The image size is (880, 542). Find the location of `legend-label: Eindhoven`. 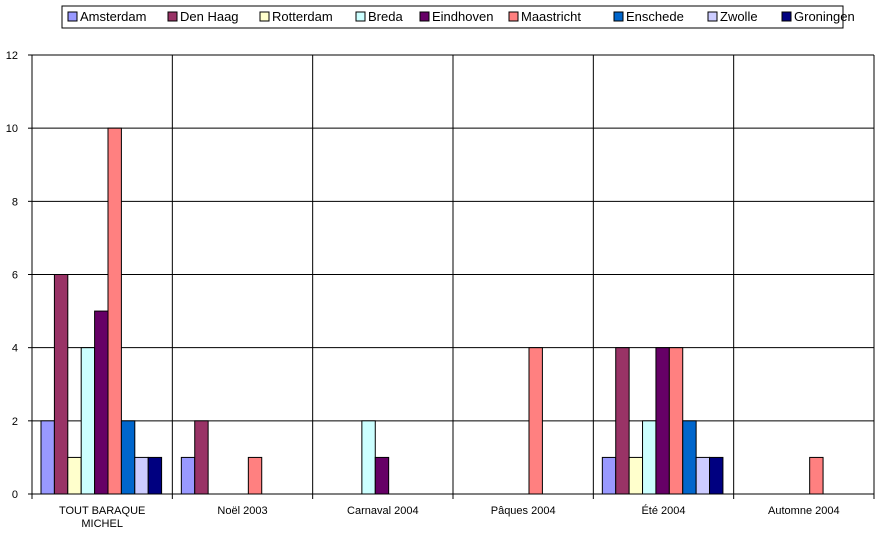

legend-label: Eindhoven is located at coordinates (462, 16).